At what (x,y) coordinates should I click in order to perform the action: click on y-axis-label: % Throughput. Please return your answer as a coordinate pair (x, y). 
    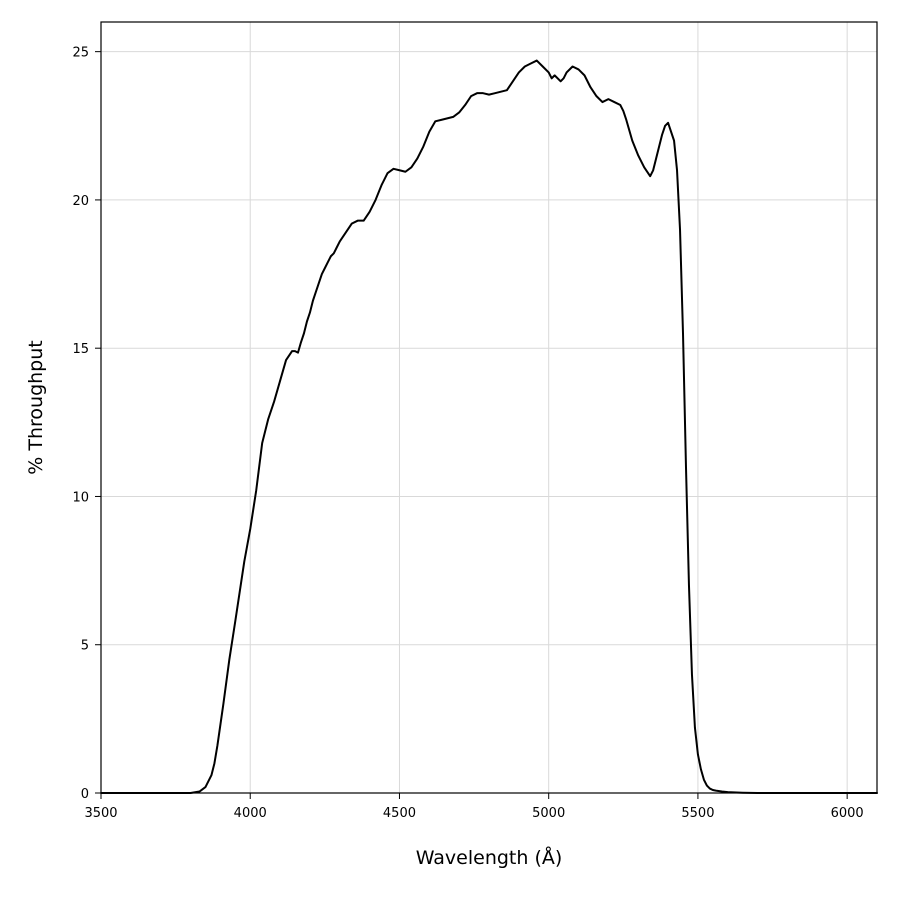
    Looking at the image, I should click on (36, 407).